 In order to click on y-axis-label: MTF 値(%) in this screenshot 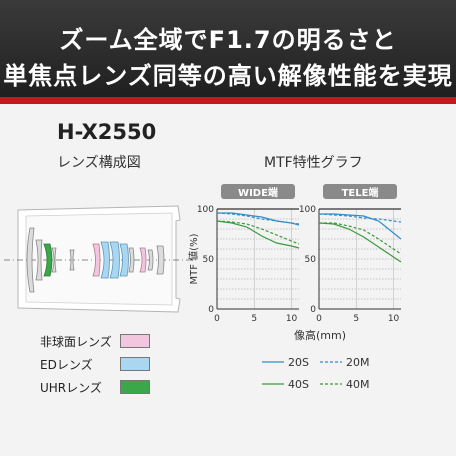, I will do `click(193, 258)`.